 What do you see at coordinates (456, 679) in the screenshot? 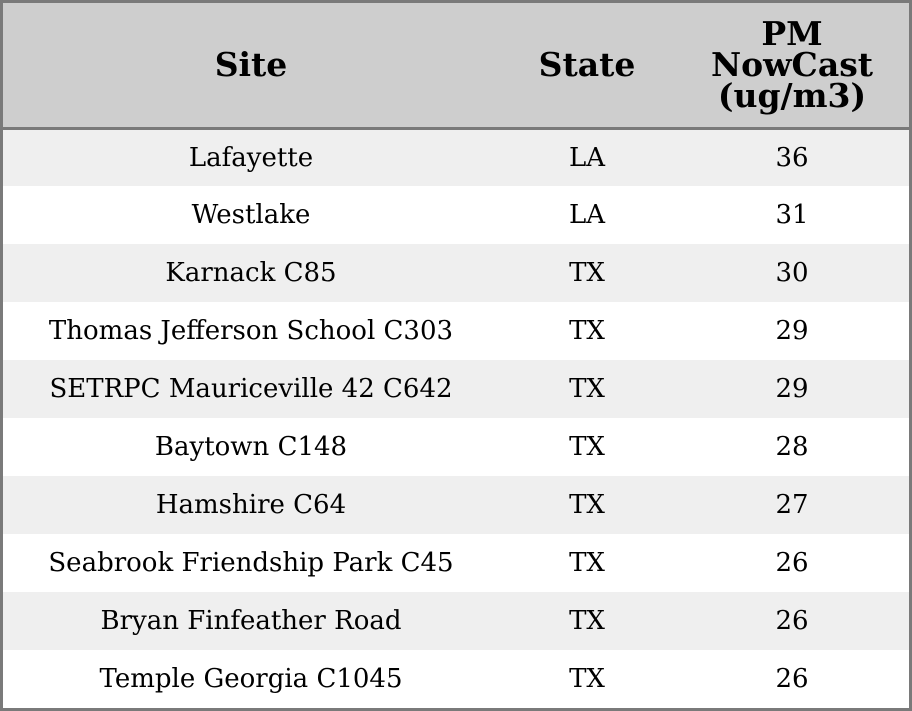
I see `table-row: Temple Georgia C1045 TX 26` at bounding box center [456, 679].